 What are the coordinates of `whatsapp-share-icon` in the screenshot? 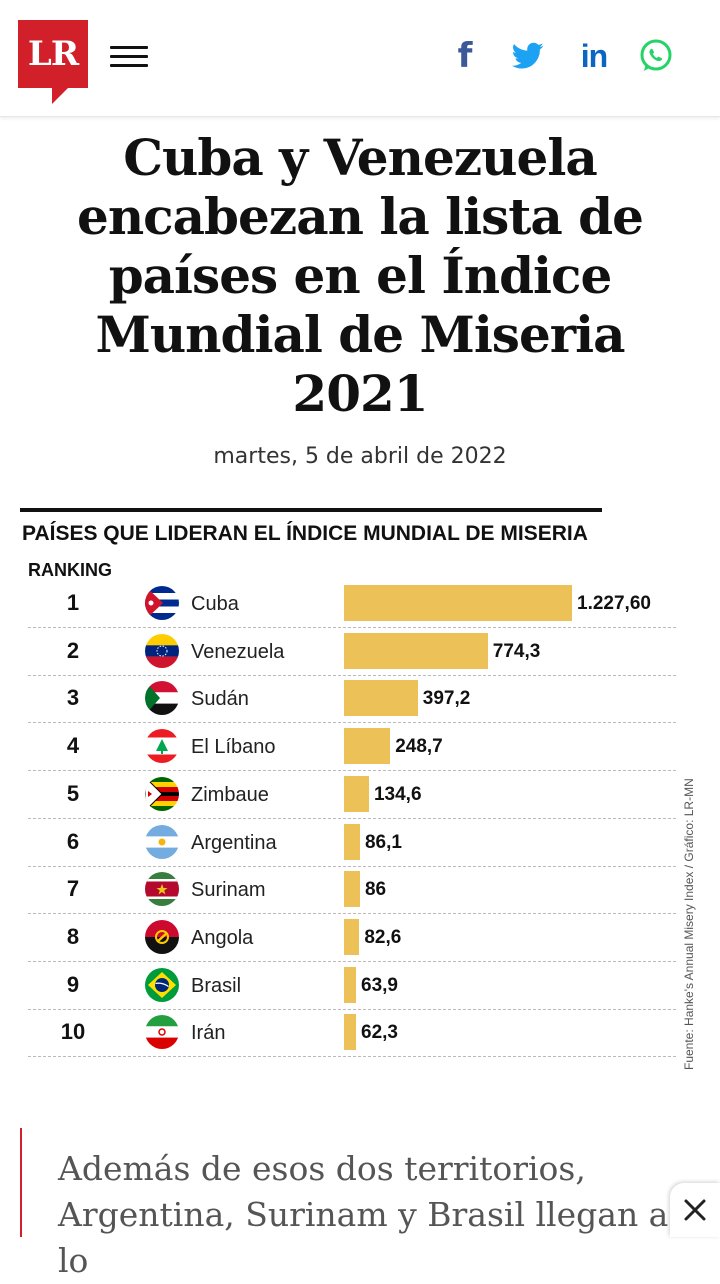 It's located at (656, 56).